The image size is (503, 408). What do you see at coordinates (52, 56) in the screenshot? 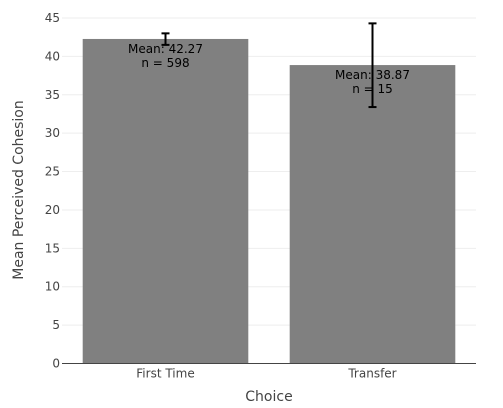
I see `y-tick-label: 40` at bounding box center [52, 56].